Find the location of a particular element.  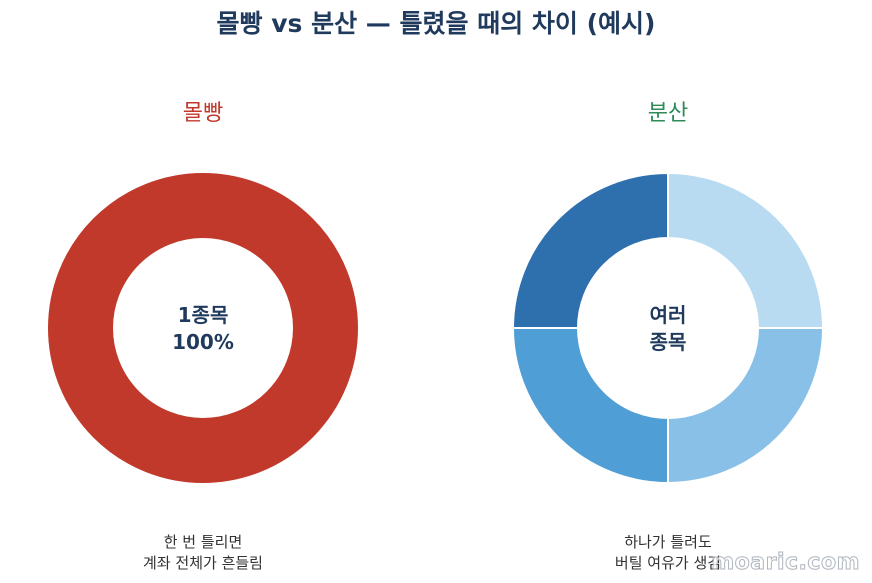

right-caption-line-2: 버틸 여유가 생김 is located at coordinates (668, 563).